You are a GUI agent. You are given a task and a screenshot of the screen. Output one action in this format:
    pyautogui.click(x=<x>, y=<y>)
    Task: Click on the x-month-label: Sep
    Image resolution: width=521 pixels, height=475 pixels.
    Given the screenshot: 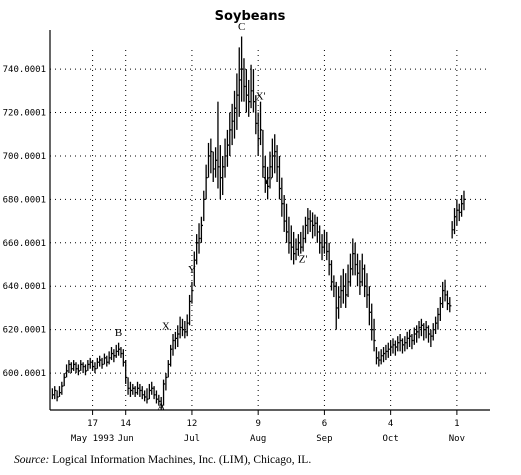 What is the action you would take?
    pyautogui.click(x=324, y=439)
    